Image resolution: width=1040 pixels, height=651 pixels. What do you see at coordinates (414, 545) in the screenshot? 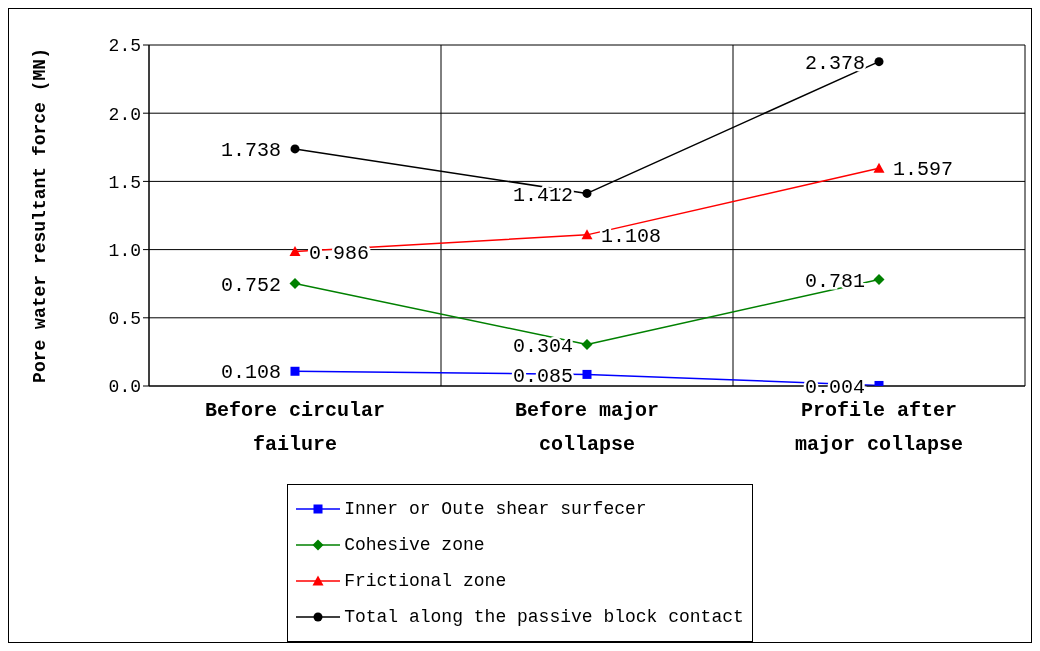
I see `legend-label: Cohesive zone` at bounding box center [414, 545].